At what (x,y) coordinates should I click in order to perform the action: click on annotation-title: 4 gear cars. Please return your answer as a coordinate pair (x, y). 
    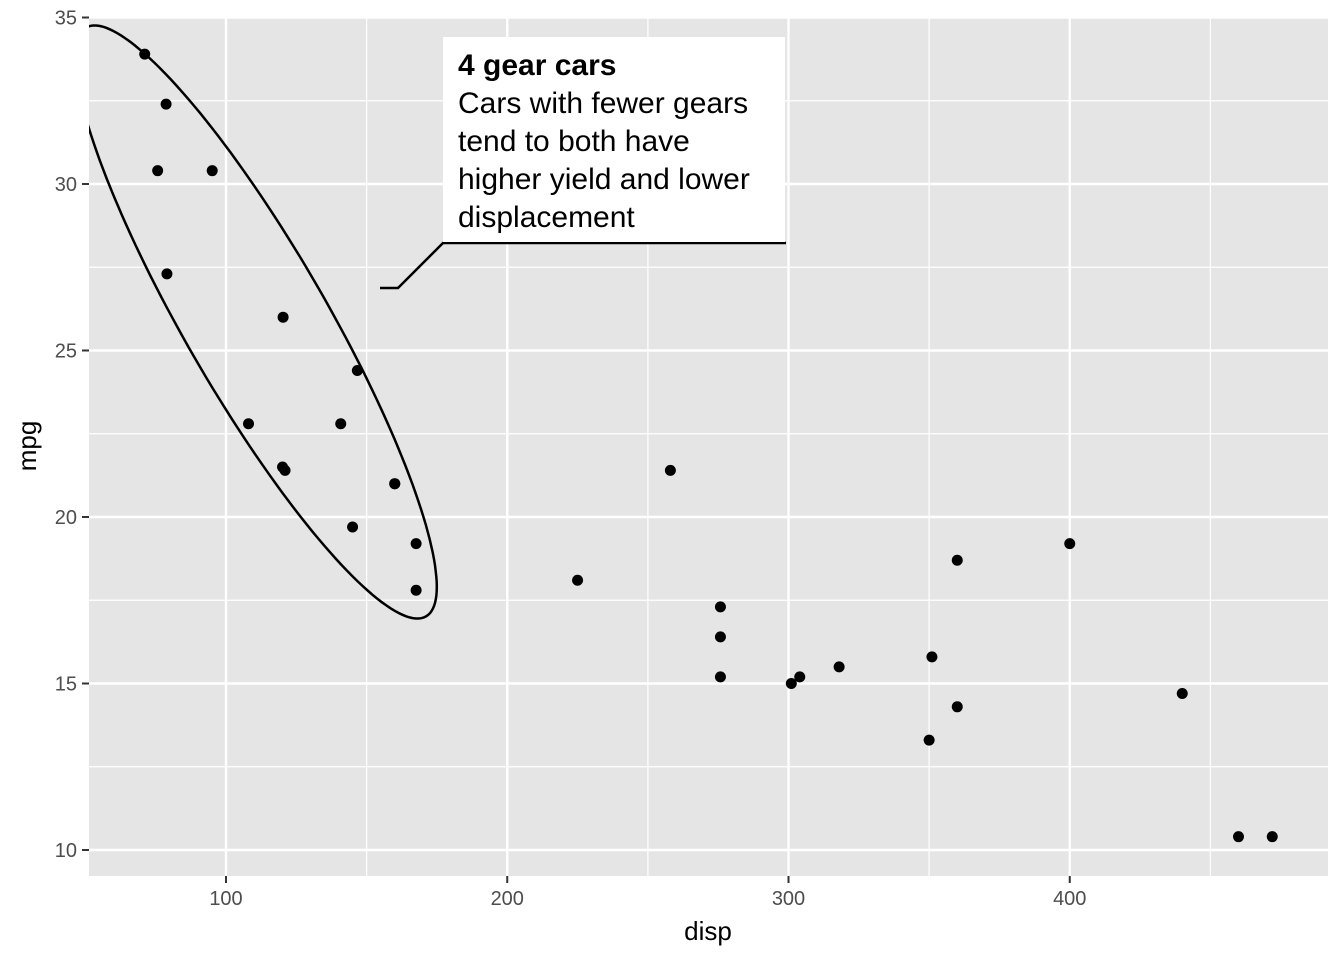
    Looking at the image, I should click on (537, 65).